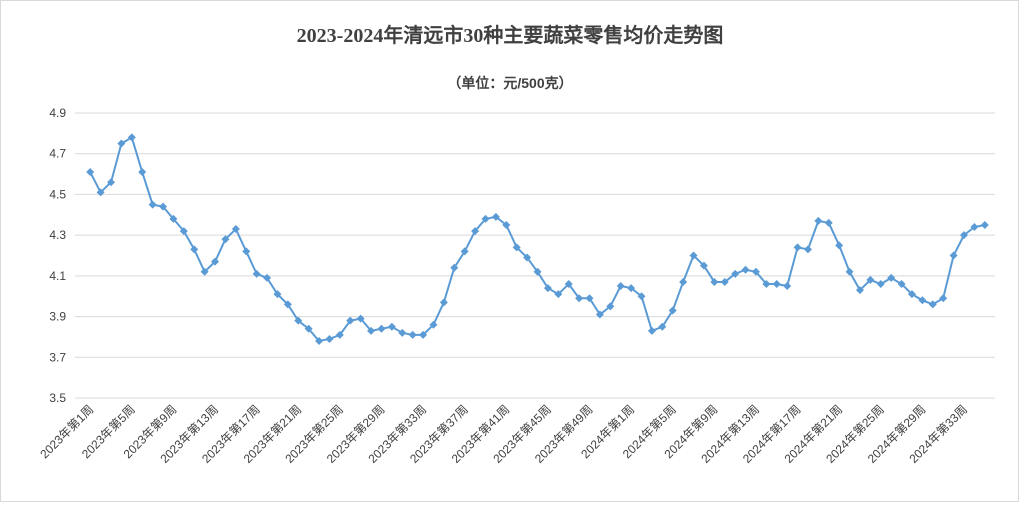 This screenshot has width=1019, height=507. Describe the element at coordinates (57, 154) in the screenshot. I see `y-tick-label: 4.7` at that location.